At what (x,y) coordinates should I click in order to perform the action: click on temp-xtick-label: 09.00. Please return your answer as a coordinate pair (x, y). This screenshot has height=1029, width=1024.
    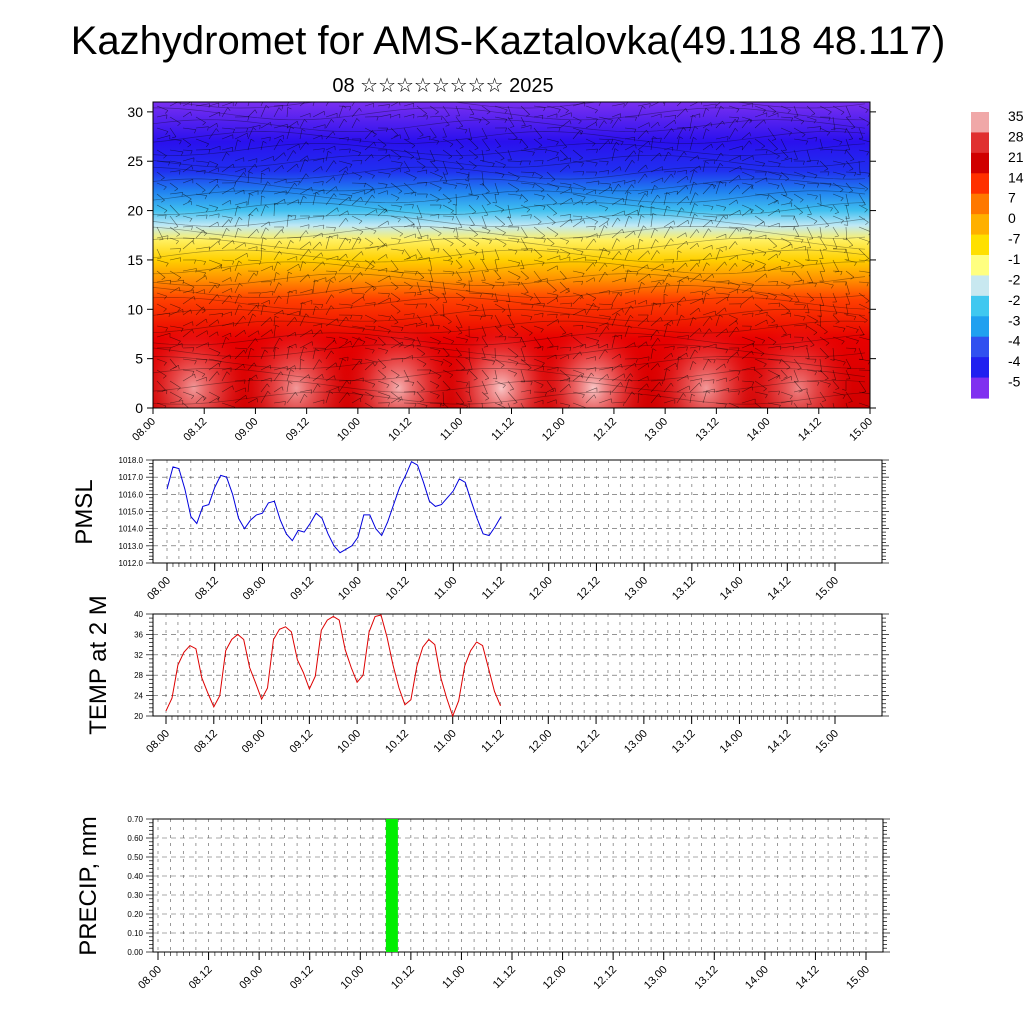
    Looking at the image, I should click on (254, 742).